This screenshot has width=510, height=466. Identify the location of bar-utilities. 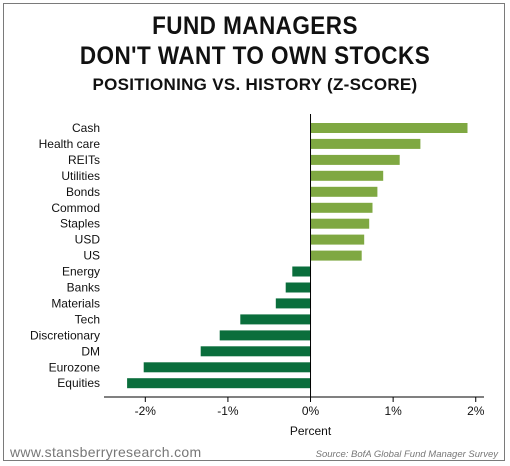
(347, 175).